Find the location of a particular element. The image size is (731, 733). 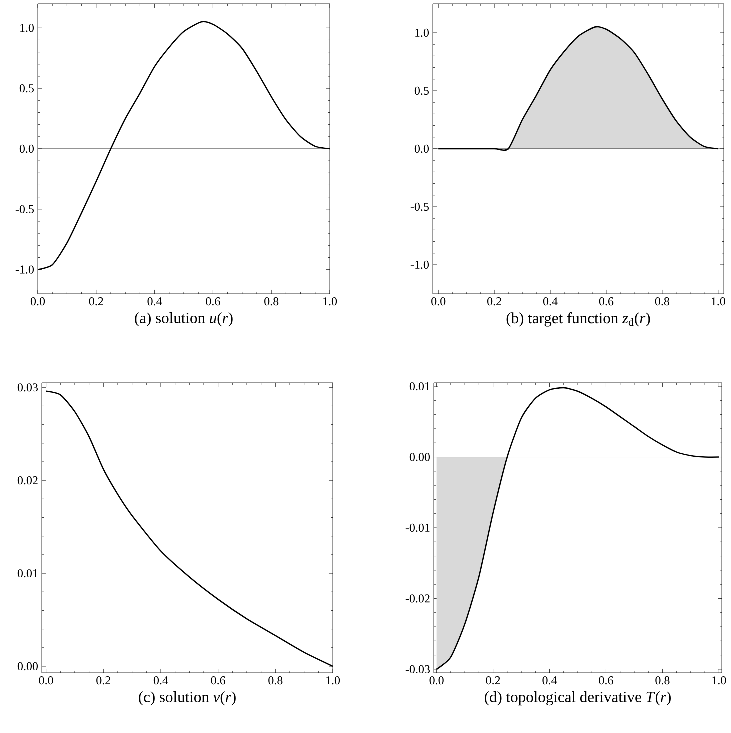

text: (c) solution v(r) is located at coordinates (187, 699).